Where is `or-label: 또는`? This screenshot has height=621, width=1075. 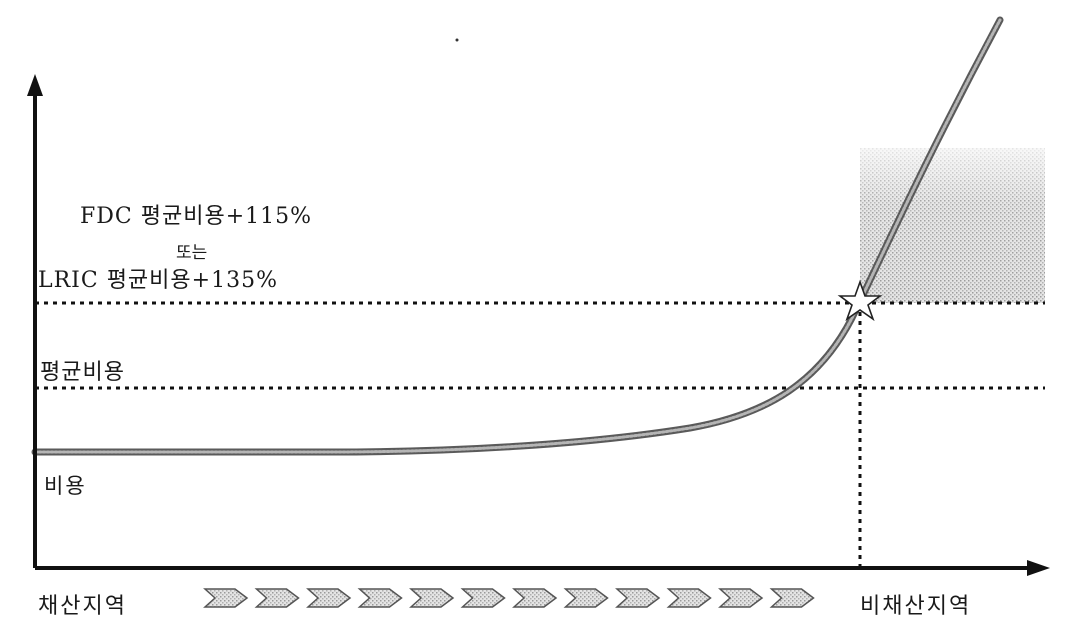
or-label: 또는 is located at coordinates (192, 253).